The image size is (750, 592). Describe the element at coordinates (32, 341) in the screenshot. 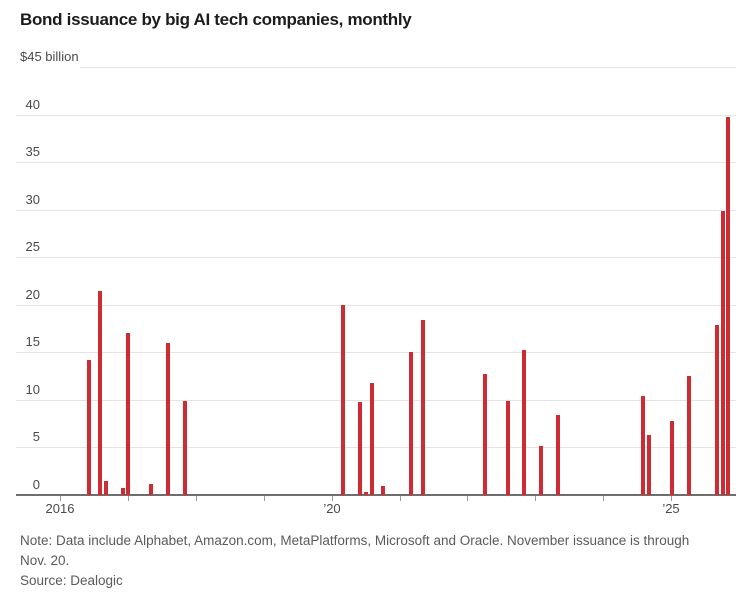

I see `y-tick-label: 15` at that location.